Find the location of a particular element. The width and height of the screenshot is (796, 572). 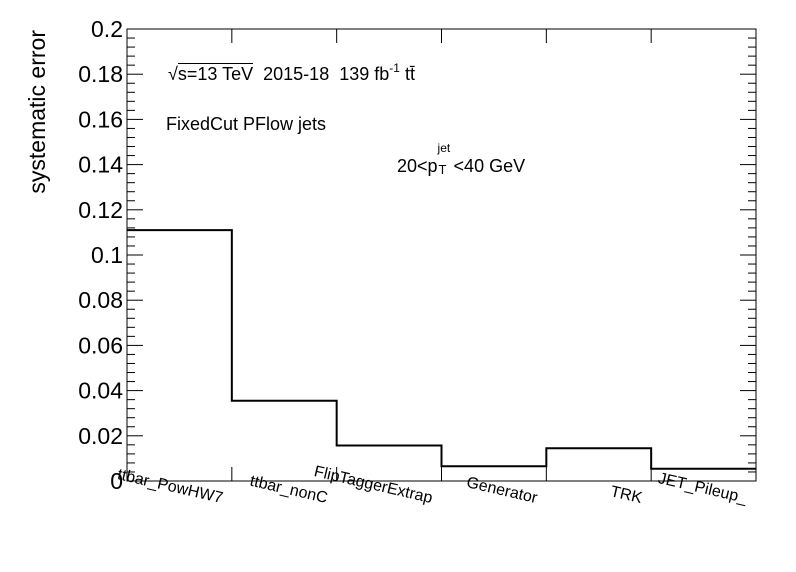

energy-text: s=13 TeV is located at coordinates (215, 73).